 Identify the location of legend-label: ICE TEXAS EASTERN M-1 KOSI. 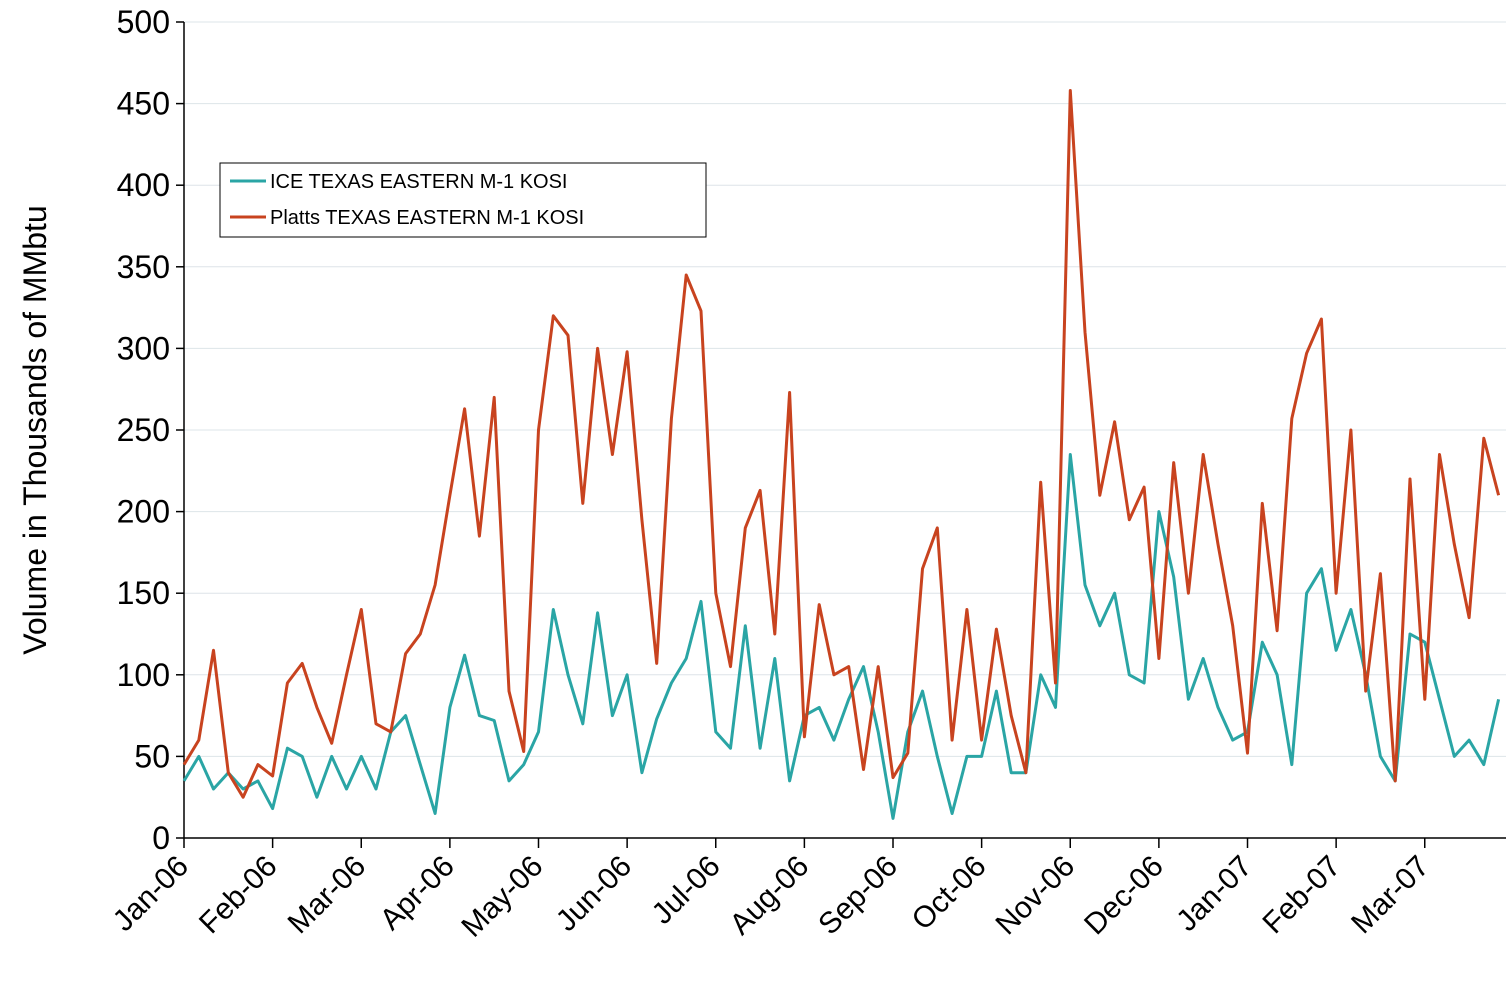
(418, 182).